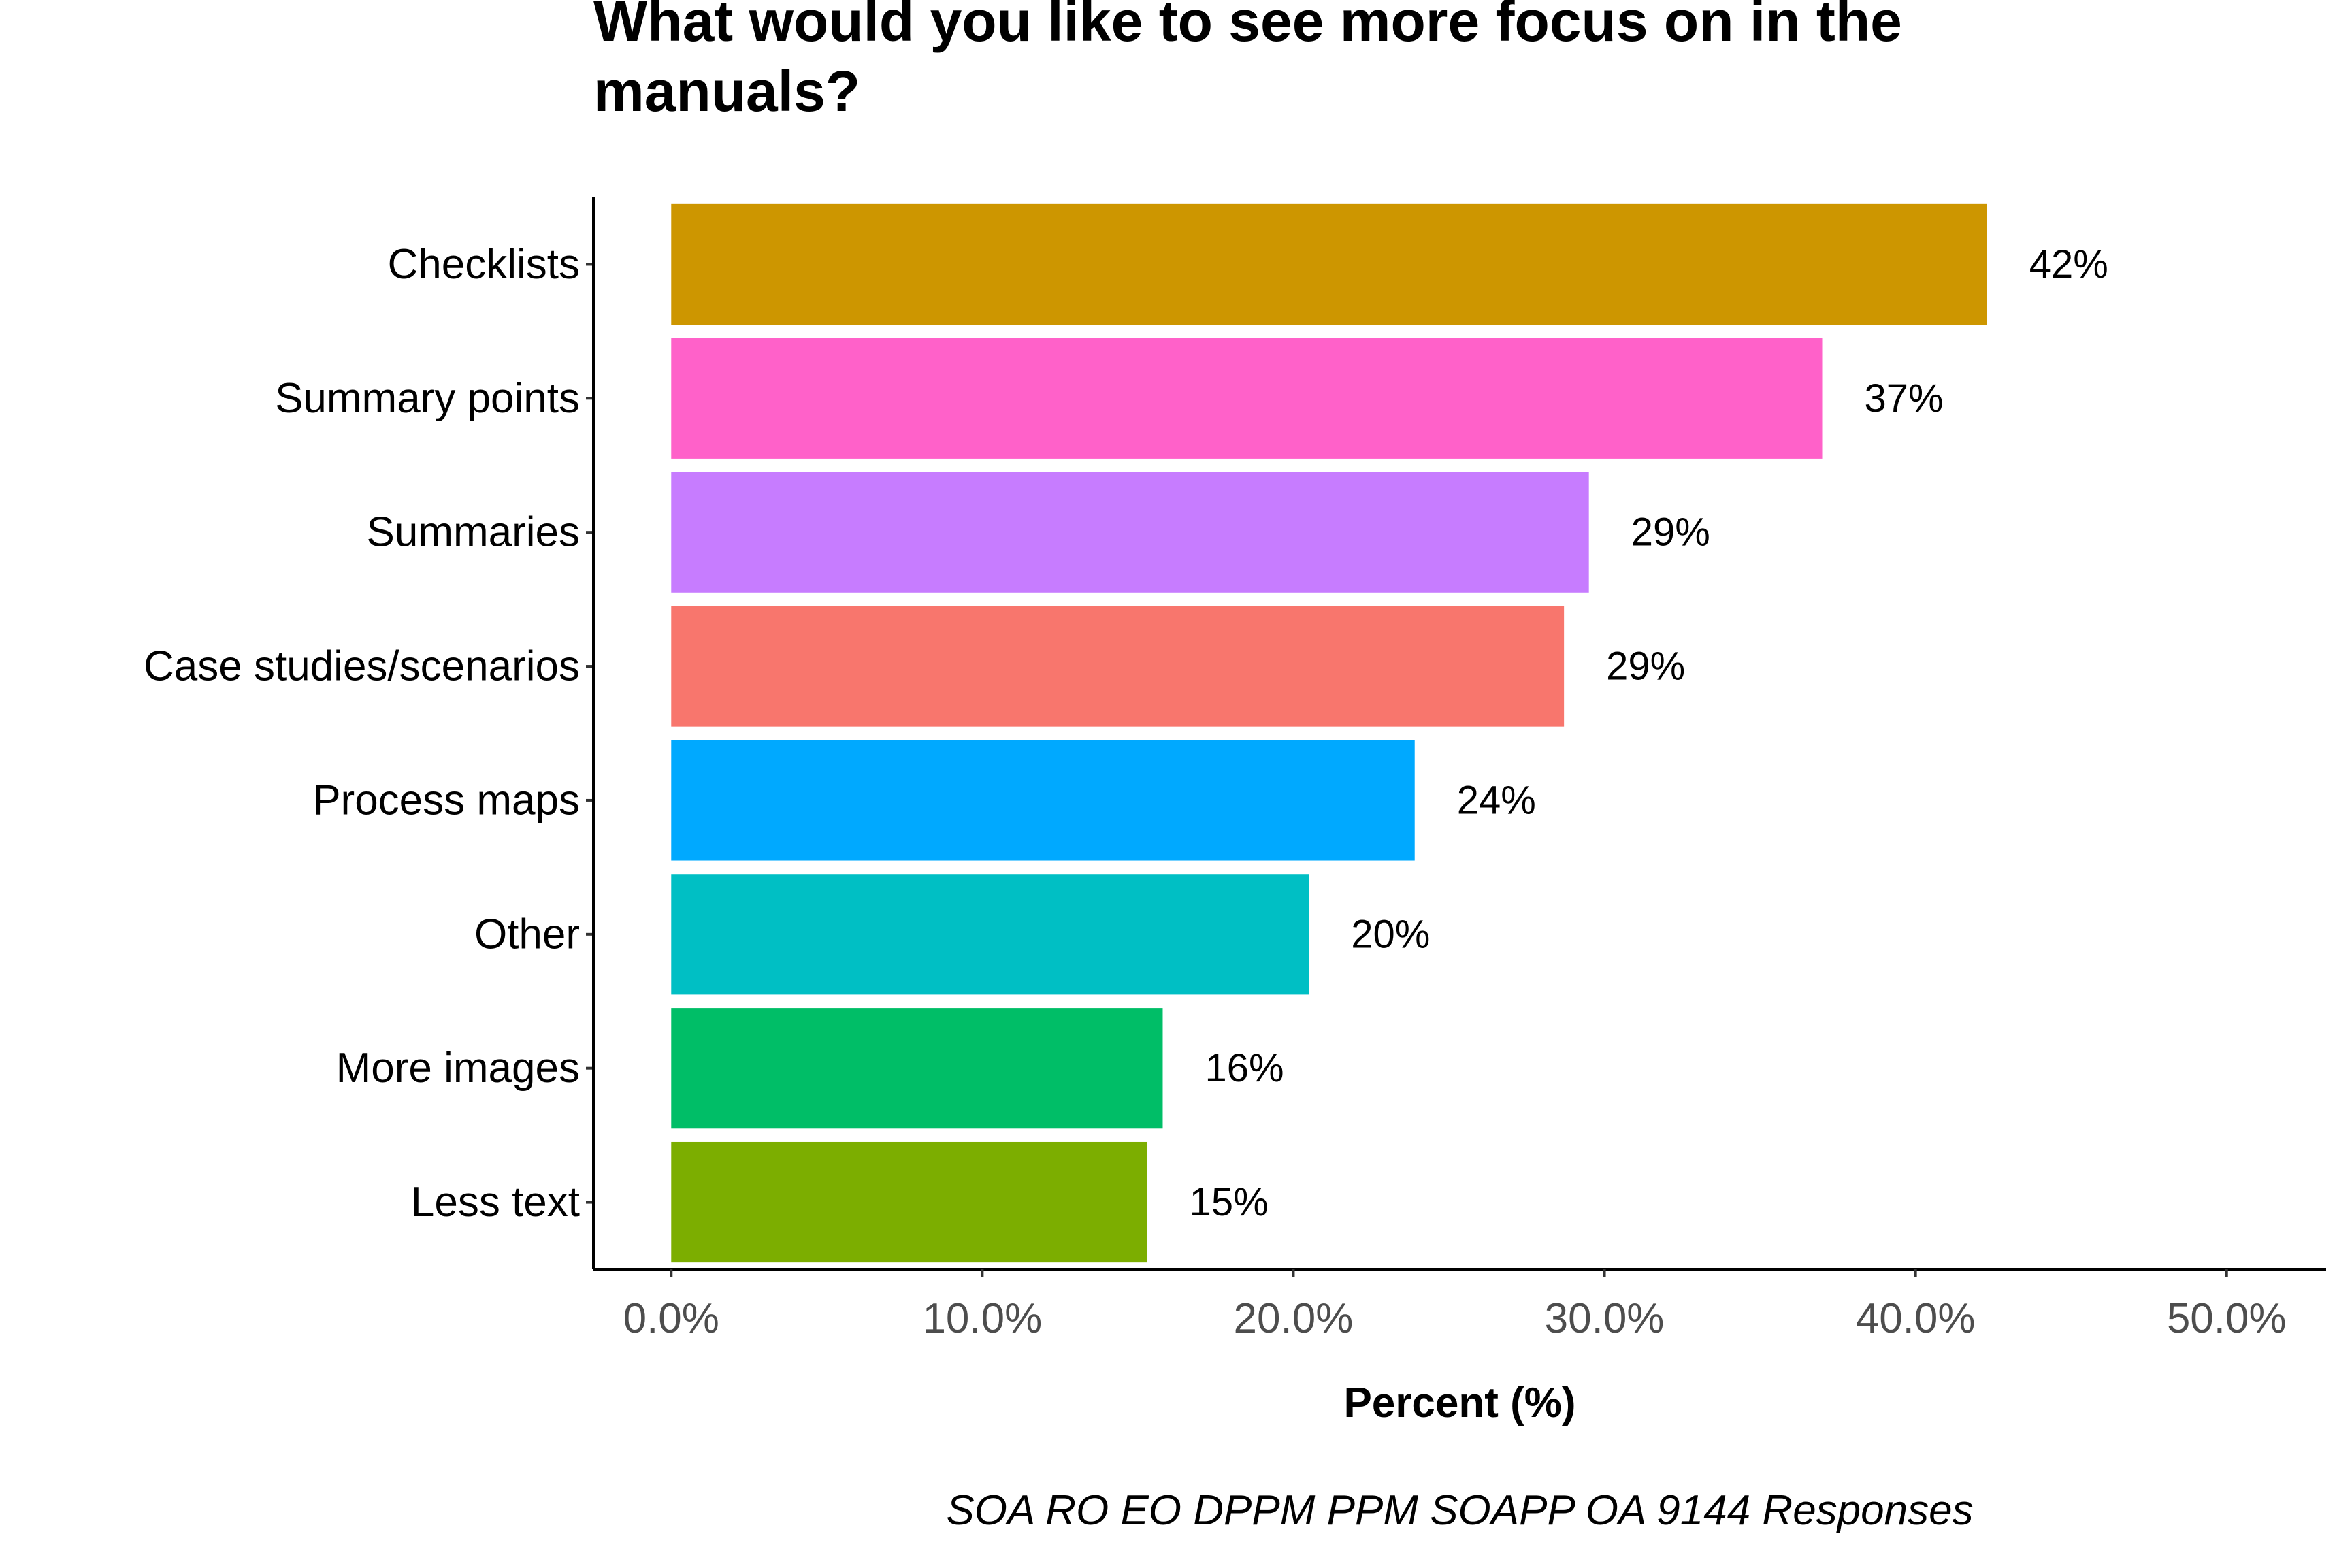  Describe the element at coordinates (1905, 398) in the screenshot. I see `bar-value-label: 37%` at that location.